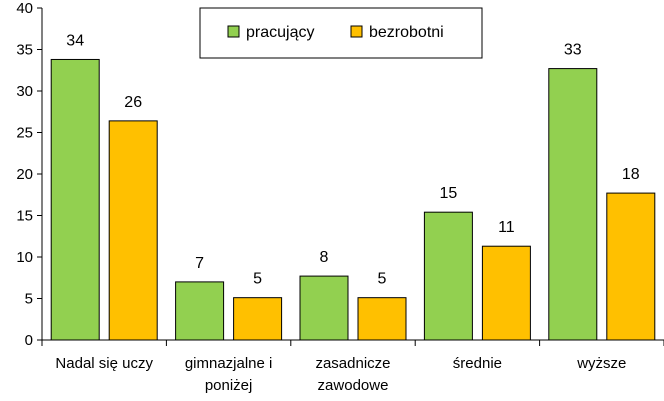 This screenshot has height=401, width=664. I want to click on x-category-label: wyższe, so click(601, 363).